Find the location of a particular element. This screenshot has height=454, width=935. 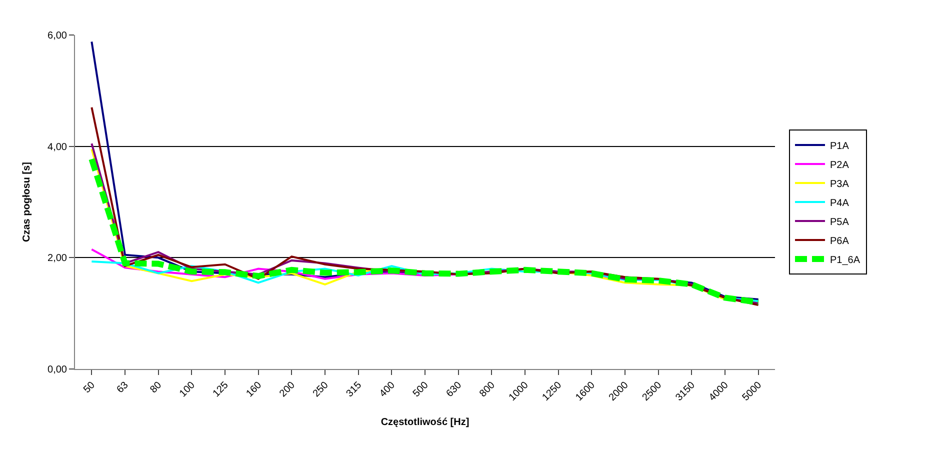

legend-label: P1A is located at coordinates (840, 146).